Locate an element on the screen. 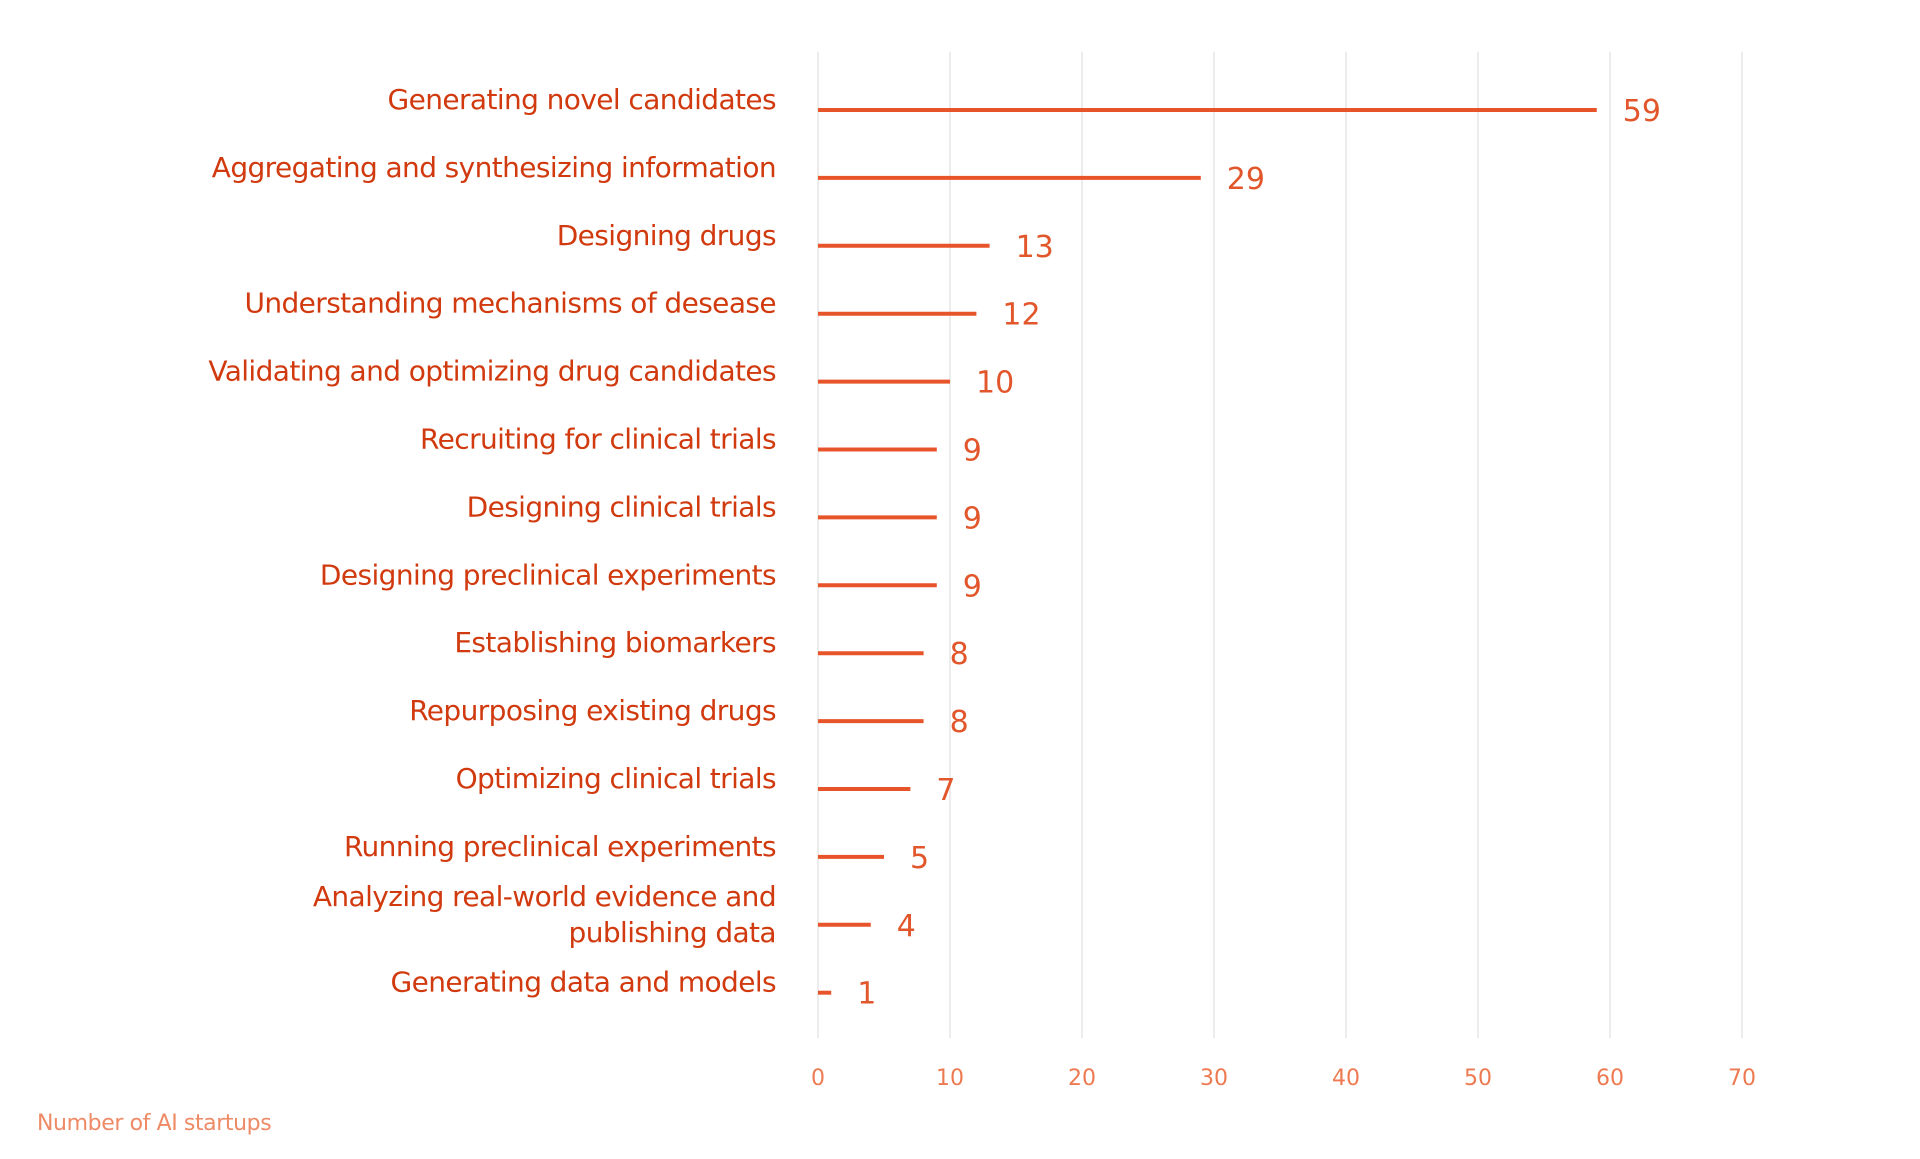 This screenshot has height=1159, width=1920. category-label: Establishing biomarkers is located at coordinates (615, 642).